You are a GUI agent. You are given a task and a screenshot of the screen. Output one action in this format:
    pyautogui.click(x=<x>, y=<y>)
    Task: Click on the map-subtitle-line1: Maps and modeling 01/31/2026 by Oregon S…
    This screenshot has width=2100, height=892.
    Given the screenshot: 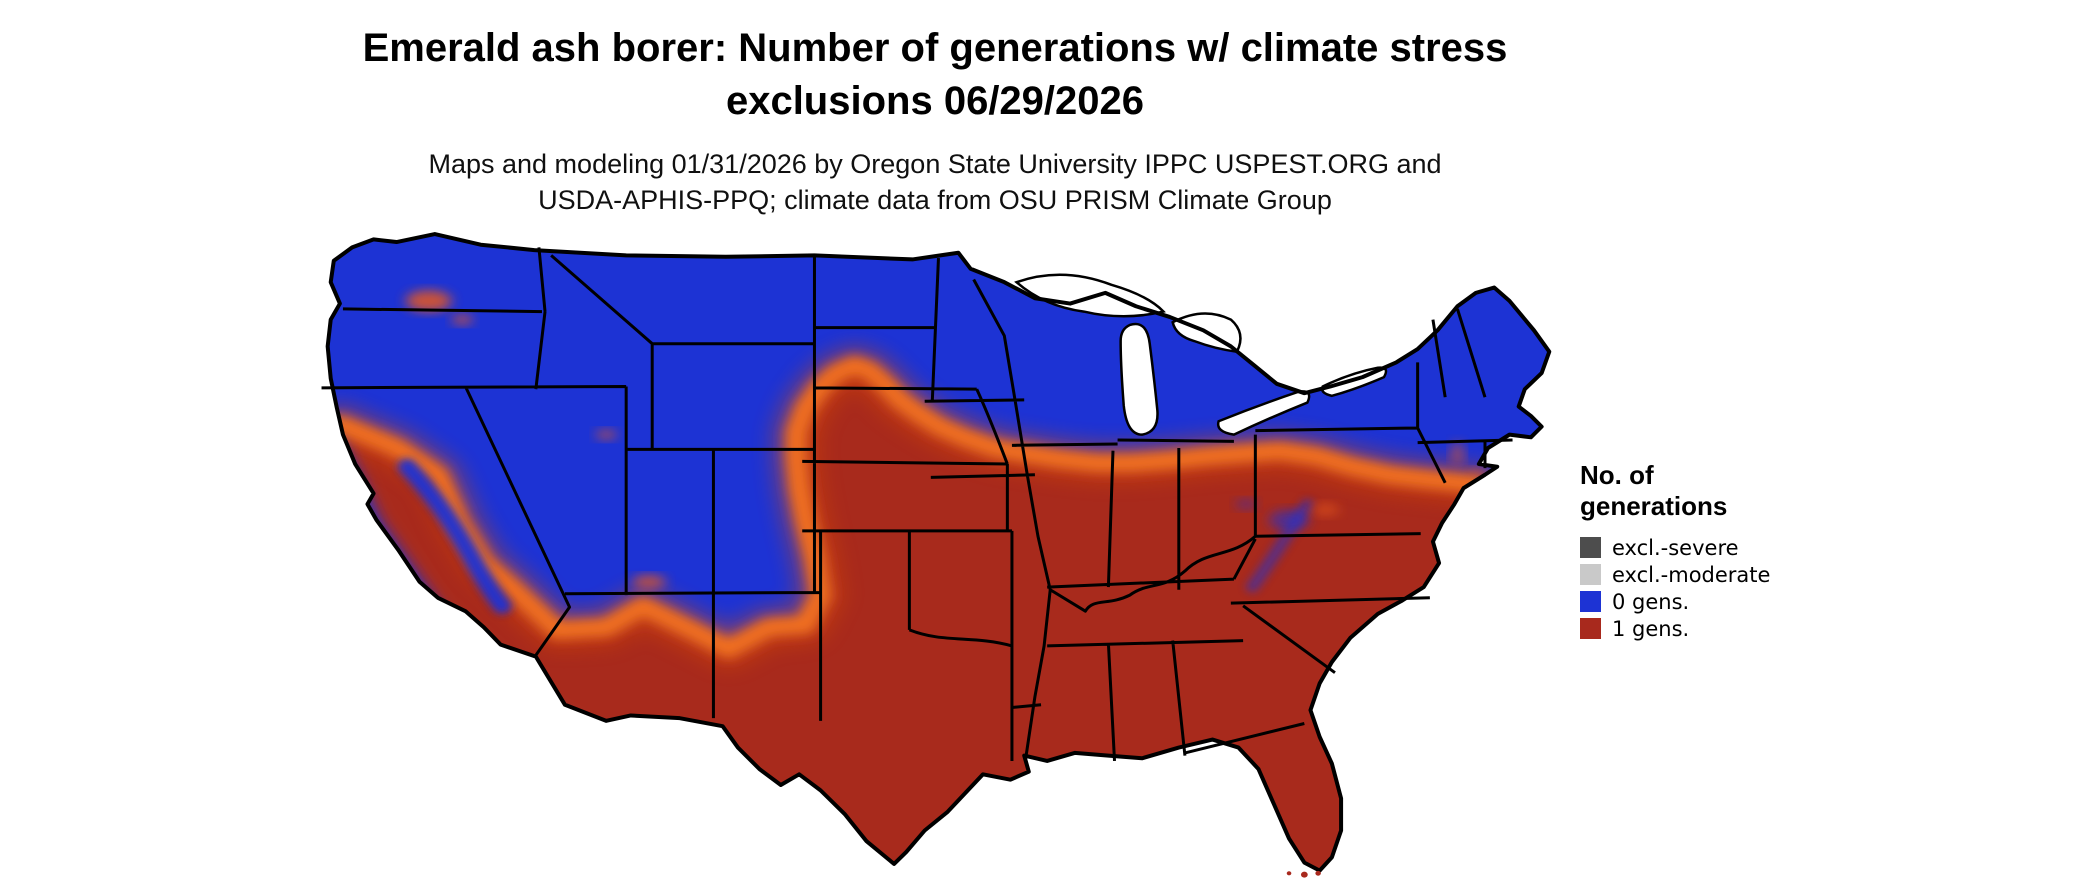 What is the action you would take?
    pyautogui.click(x=935, y=164)
    